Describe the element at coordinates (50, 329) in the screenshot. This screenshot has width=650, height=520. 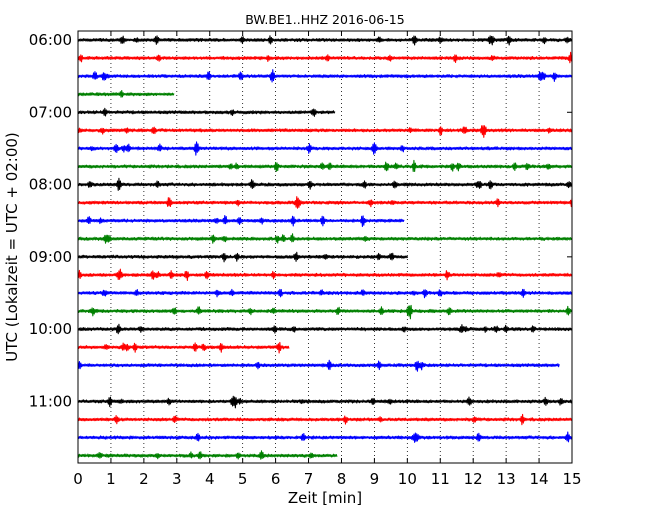
I see `y-tick-label: 10:00` at that location.